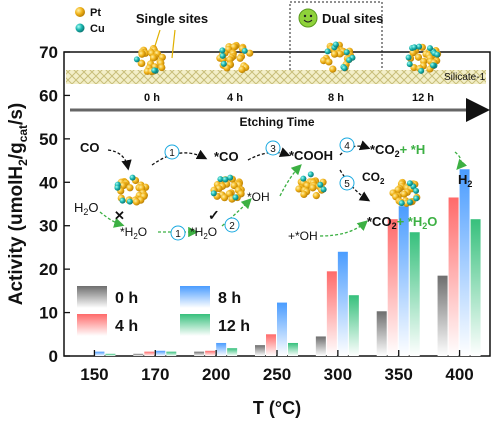  Describe the element at coordinates (172, 18) in the screenshot. I see `single-sites-label: Single sites` at that location.